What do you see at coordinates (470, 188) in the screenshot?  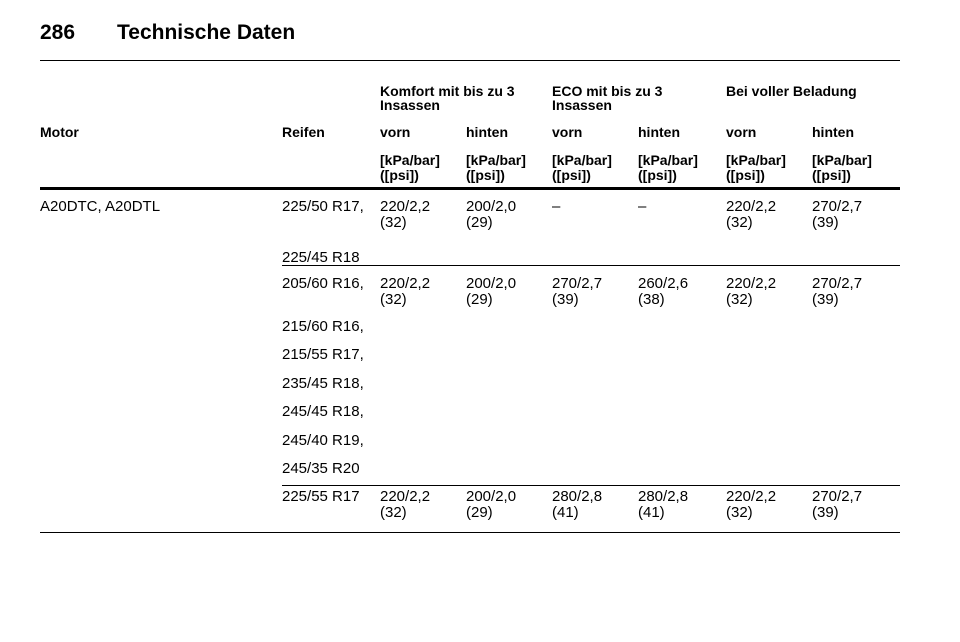 I see `header-rule` at bounding box center [470, 188].